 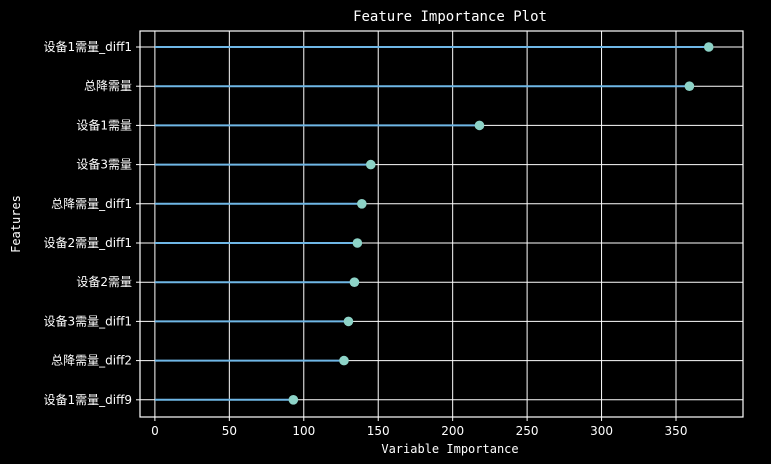 What do you see at coordinates (452, 431) in the screenshot?
I see `x-tick-label: 200` at bounding box center [452, 431].